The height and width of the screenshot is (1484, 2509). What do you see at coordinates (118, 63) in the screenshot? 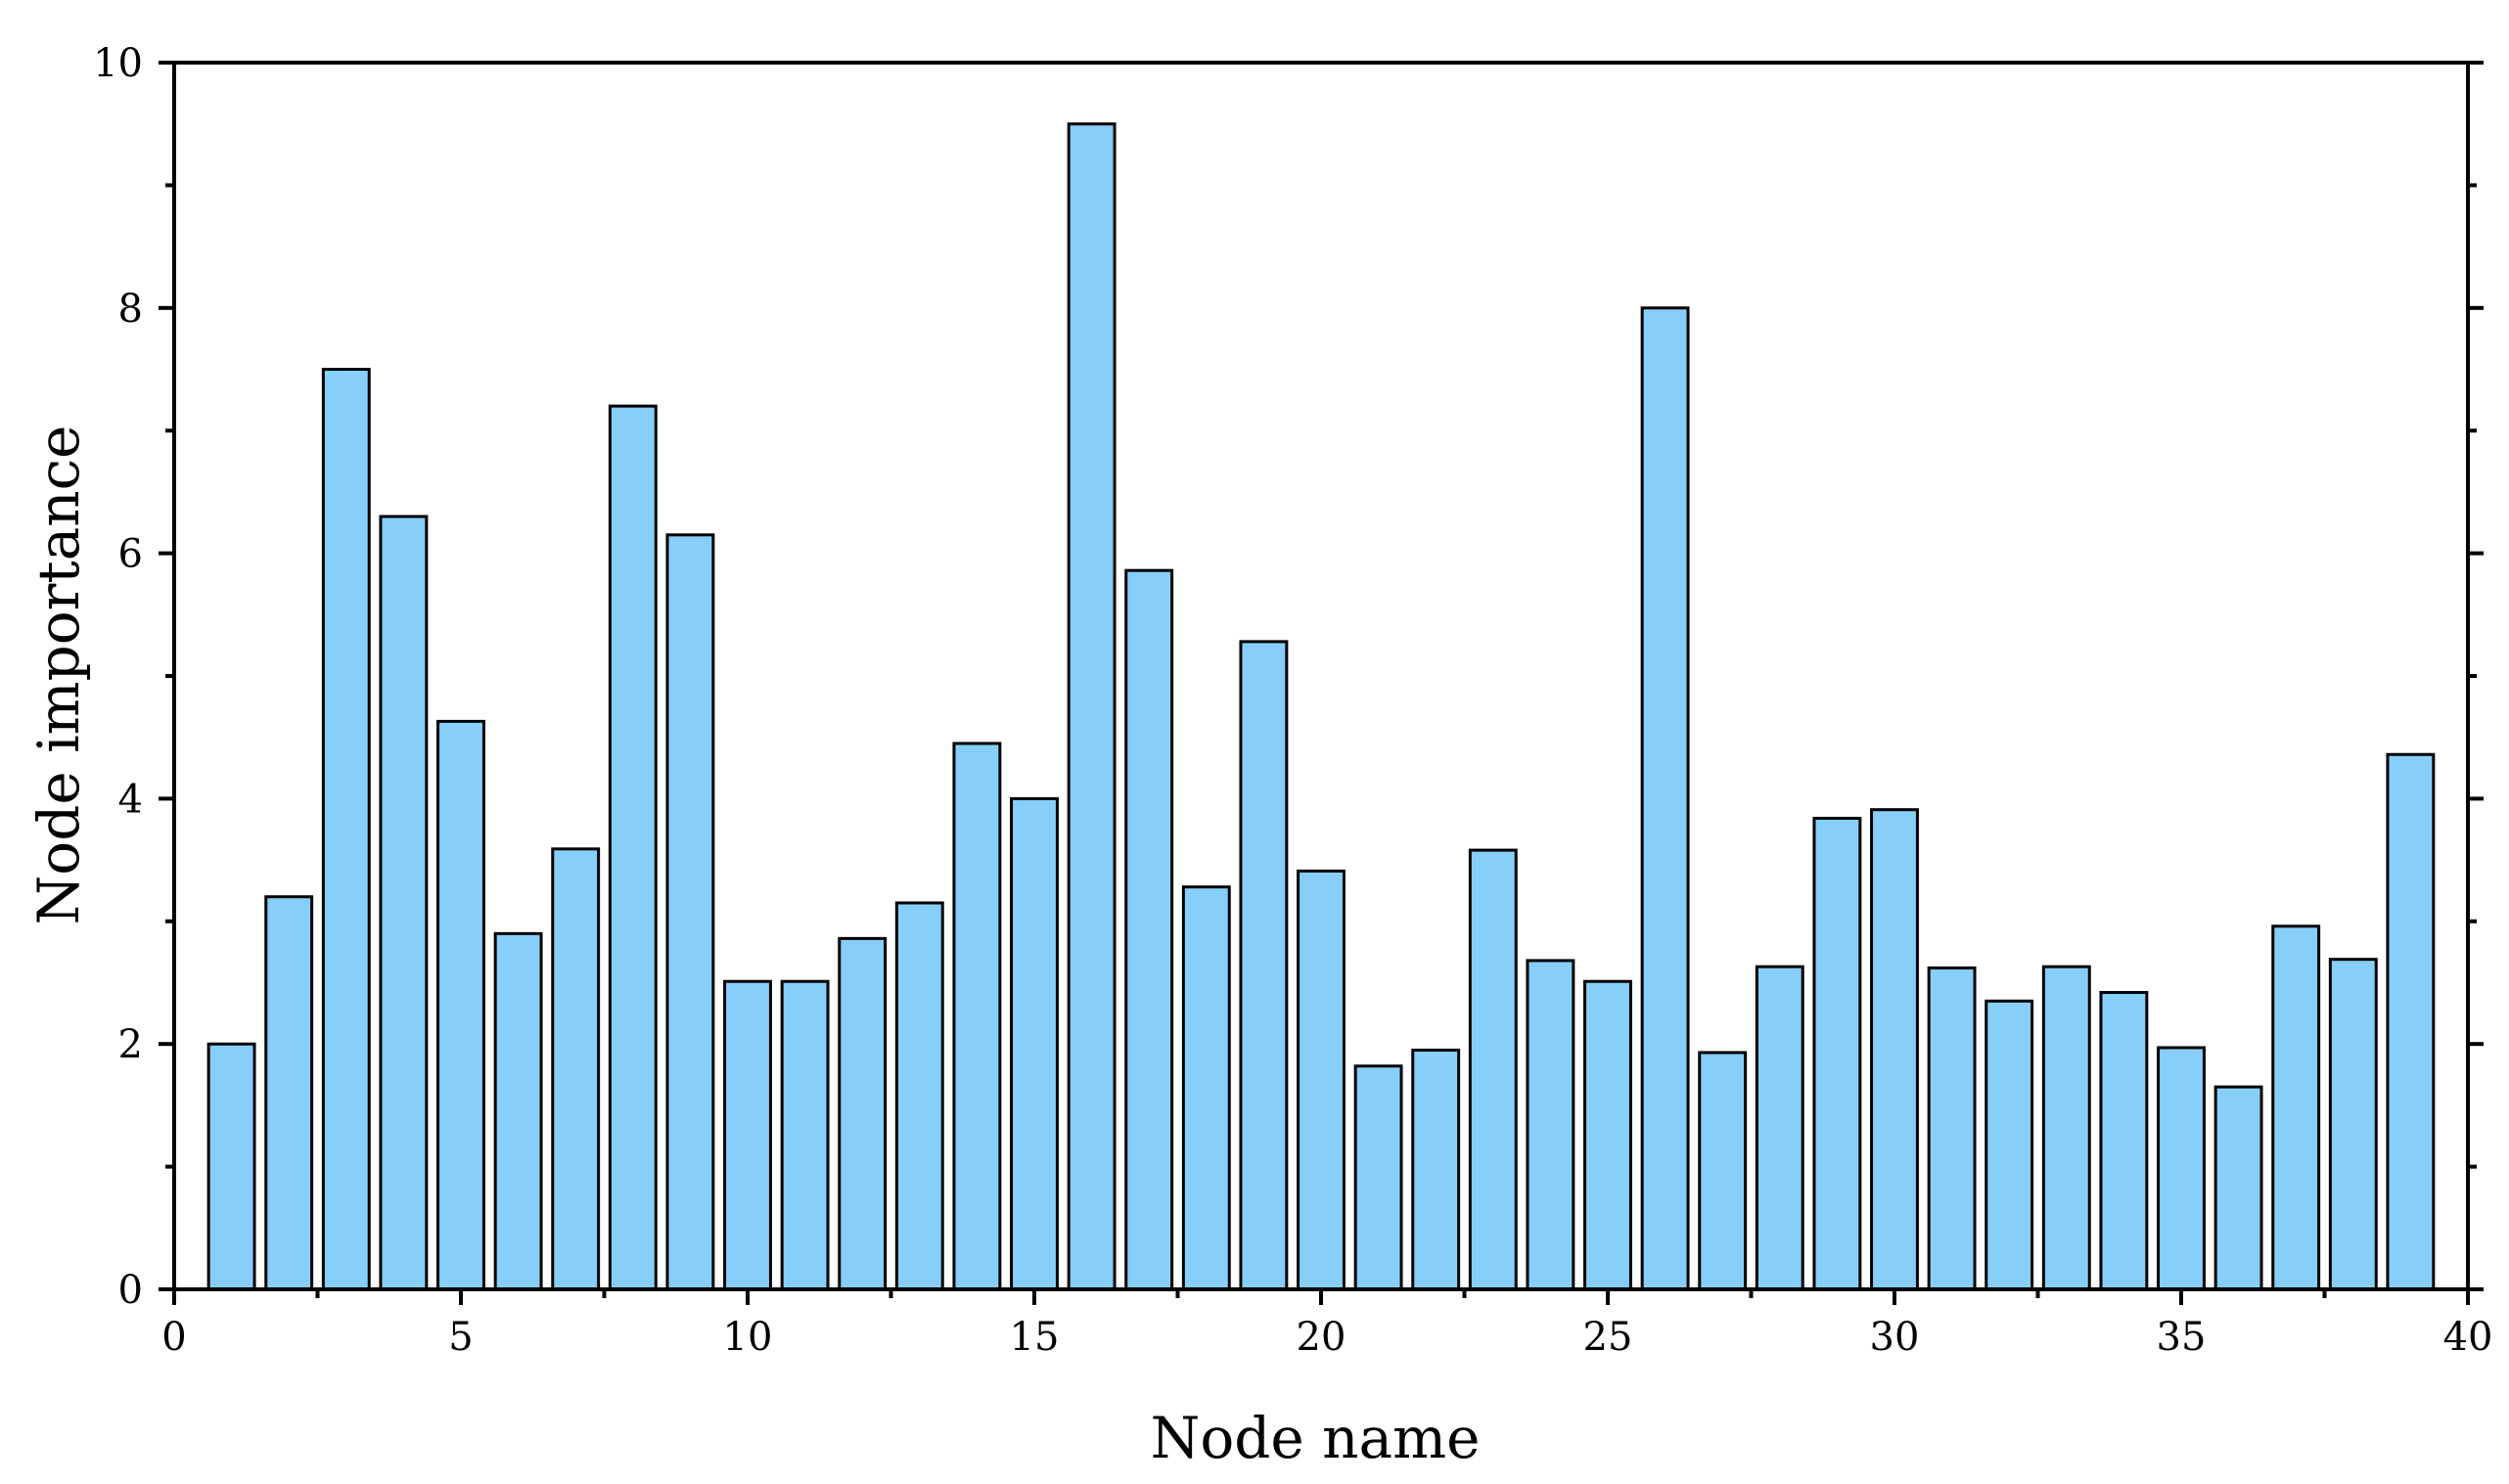
I see `y-tick-label: 10` at bounding box center [118, 63].